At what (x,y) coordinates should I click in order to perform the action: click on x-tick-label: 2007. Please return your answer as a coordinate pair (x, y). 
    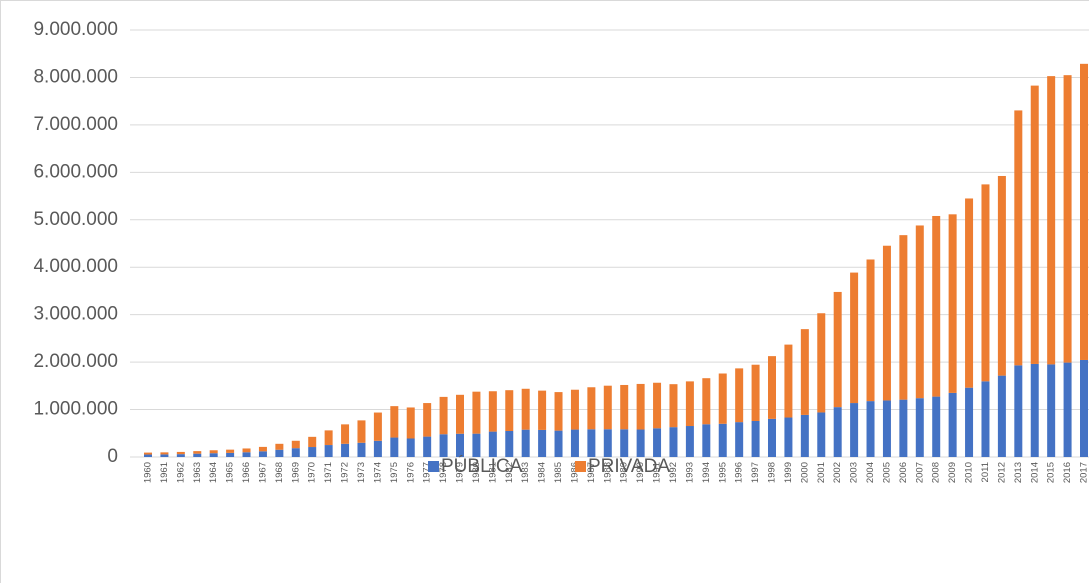
    Looking at the image, I should click on (919, 472).